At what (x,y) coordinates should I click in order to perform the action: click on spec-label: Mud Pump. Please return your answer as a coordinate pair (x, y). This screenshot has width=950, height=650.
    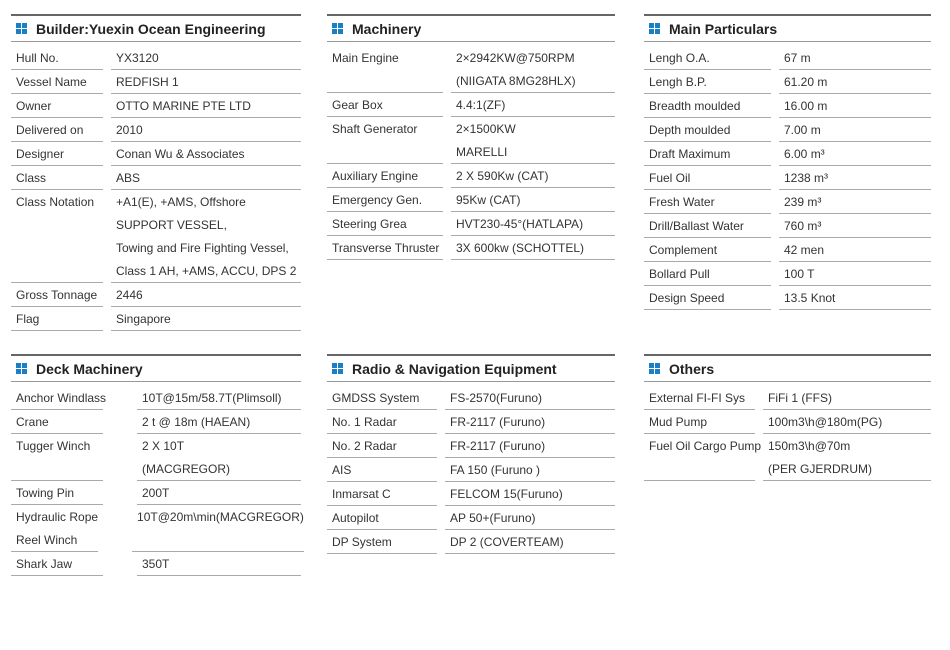
    Looking at the image, I should click on (678, 422).